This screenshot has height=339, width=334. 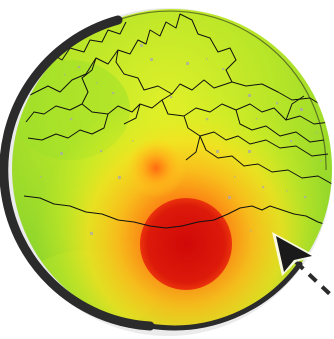 What do you see at coordinates (186, 244) in the screenshot?
I see `primary-hotspot` at bounding box center [186, 244].